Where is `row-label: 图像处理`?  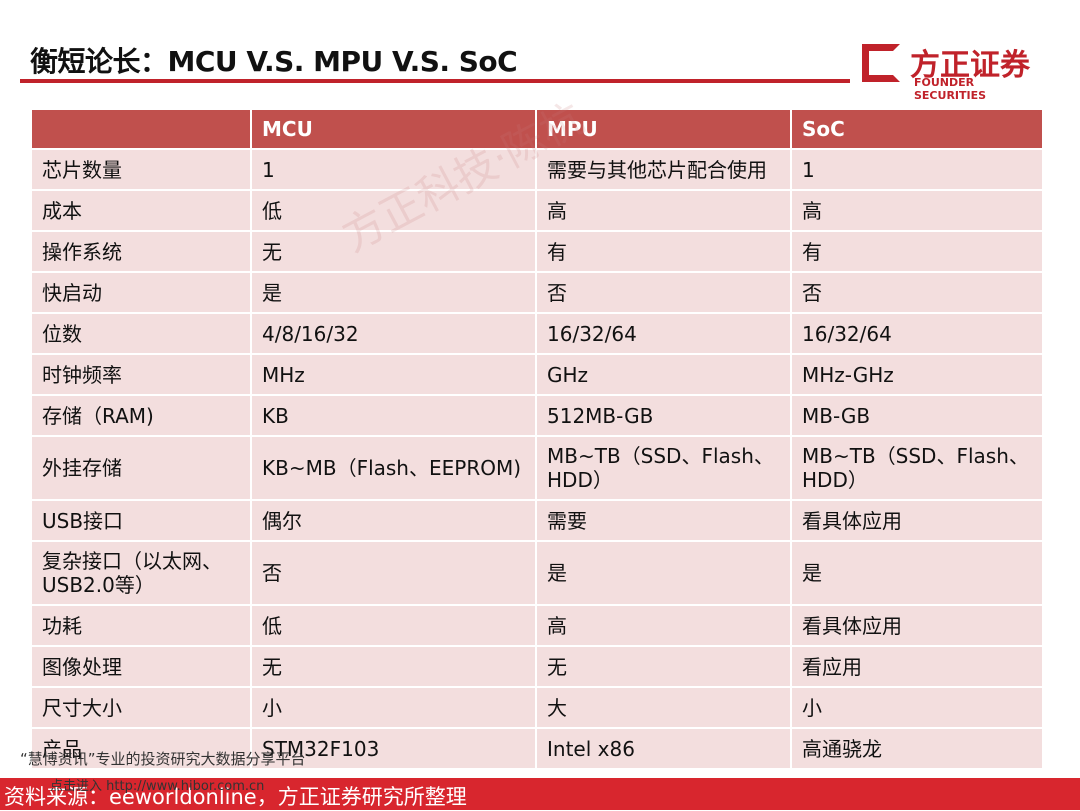 row-label: 图像处理 is located at coordinates (141, 666).